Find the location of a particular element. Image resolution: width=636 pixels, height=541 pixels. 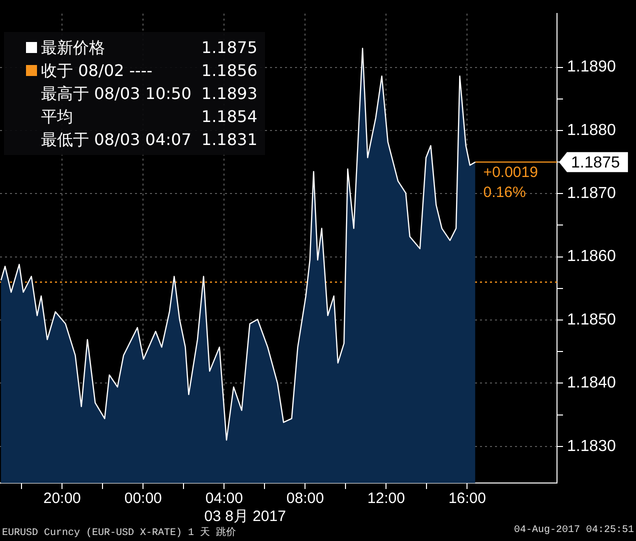

annotation: +0.0019 is located at coordinates (510, 173).